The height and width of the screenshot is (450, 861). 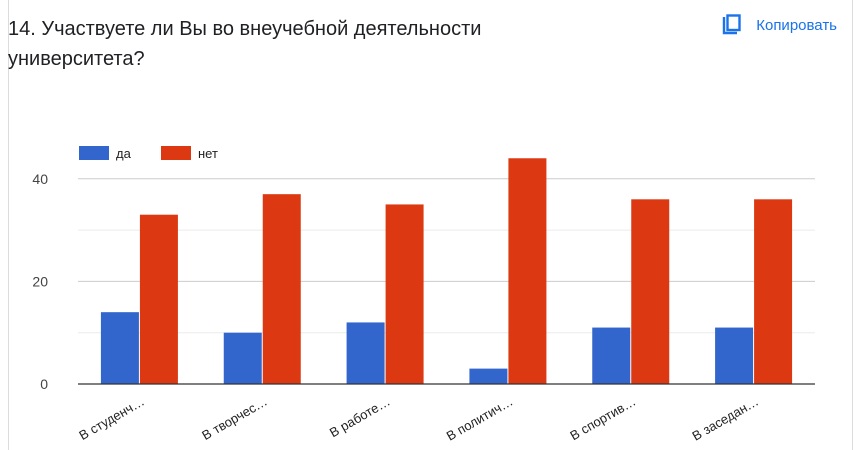 What do you see at coordinates (176, 153) in the screenshot?
I see `legend-swatch-net` at bounding box center [176, 153].